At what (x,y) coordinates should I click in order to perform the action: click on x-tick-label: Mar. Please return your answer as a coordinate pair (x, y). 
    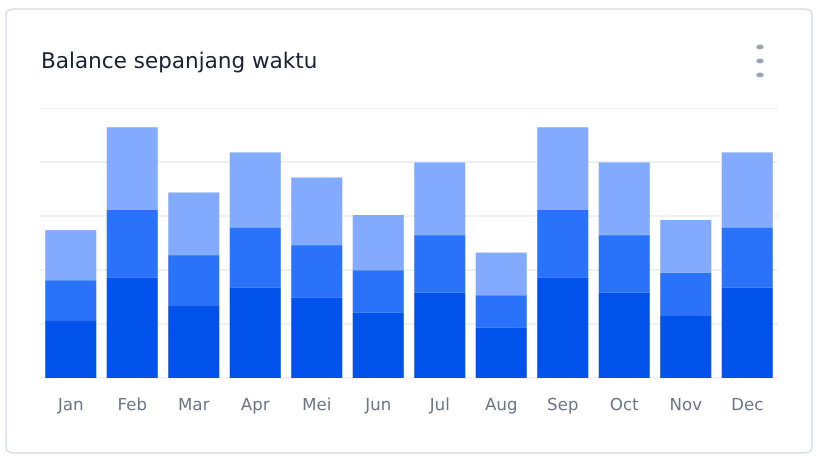
    Looking at the image, I should click on (195, 404).